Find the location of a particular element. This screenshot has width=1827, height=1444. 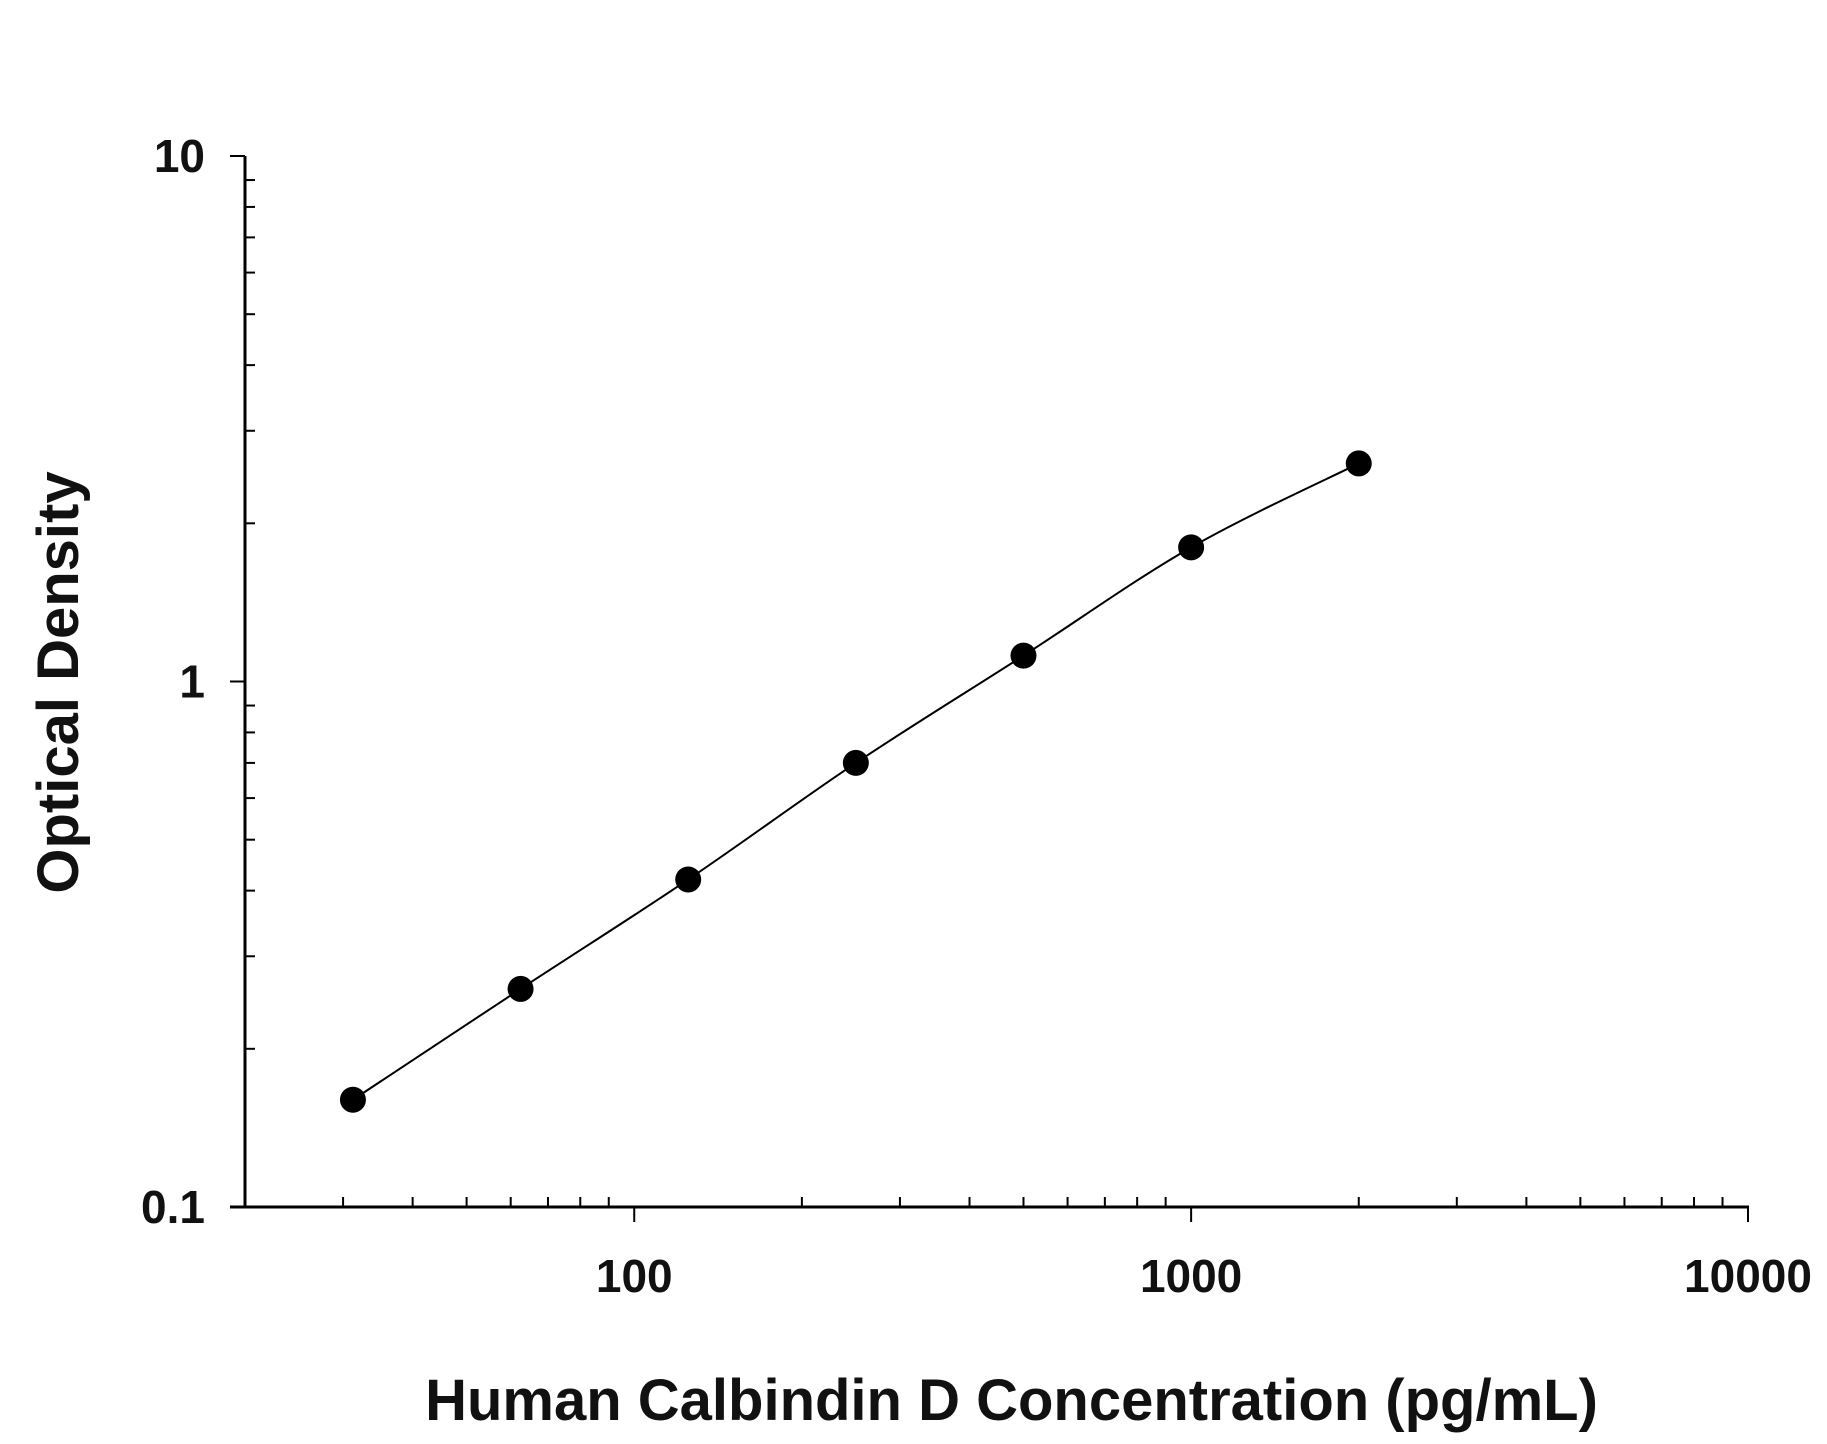

x-ticks is located at coordinates (996, 1209).